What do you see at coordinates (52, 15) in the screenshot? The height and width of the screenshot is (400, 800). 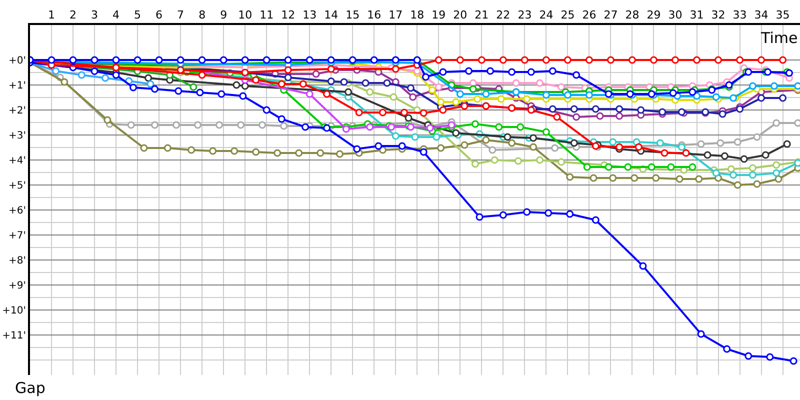 I see `x-tick-label: 1` at bounding box center [52, 15].